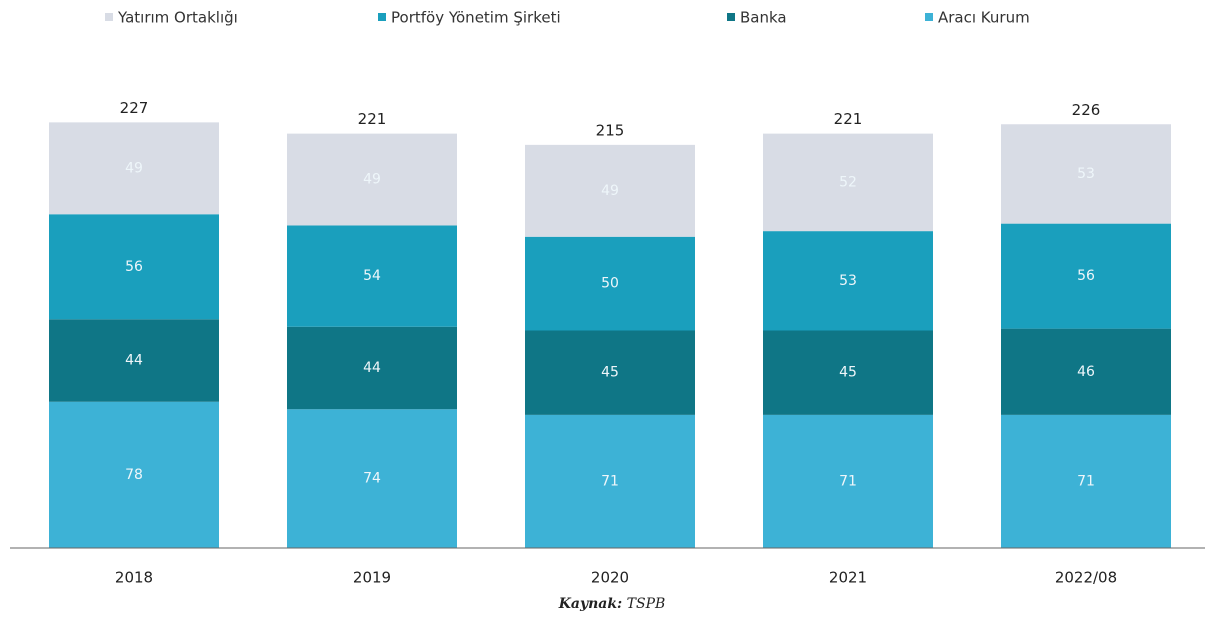  I want to click on x-tick-label: 2021, so click(848, 578).